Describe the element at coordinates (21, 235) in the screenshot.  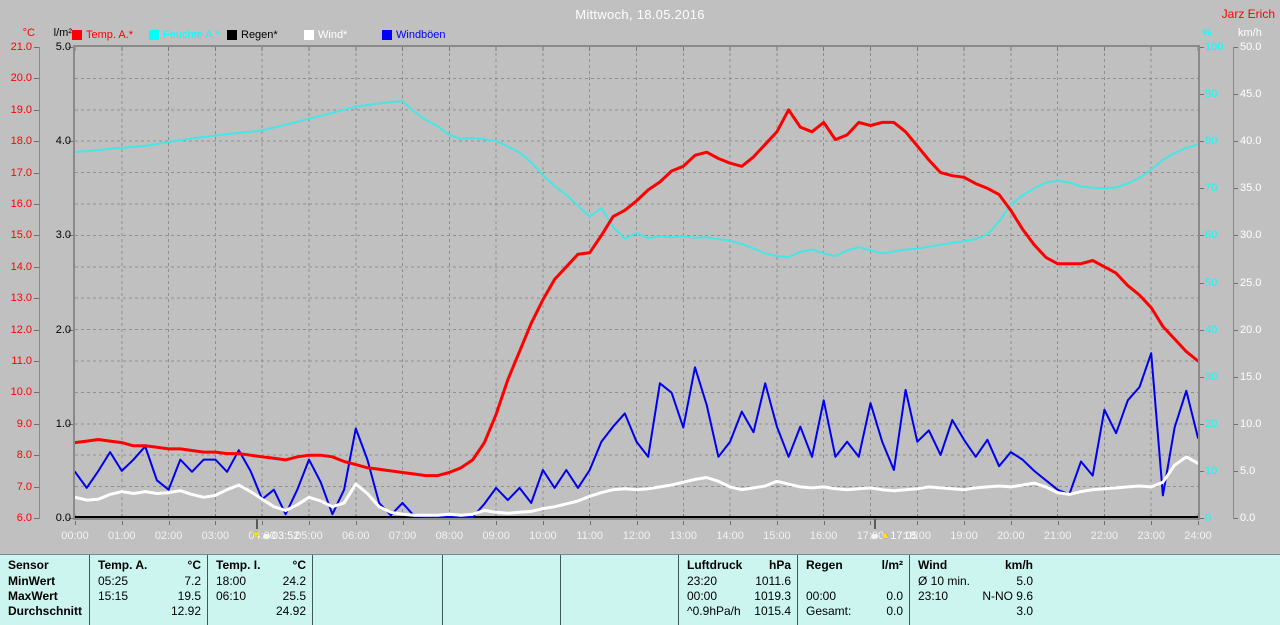
I see `temp-axis-label: 15.0` at that location.